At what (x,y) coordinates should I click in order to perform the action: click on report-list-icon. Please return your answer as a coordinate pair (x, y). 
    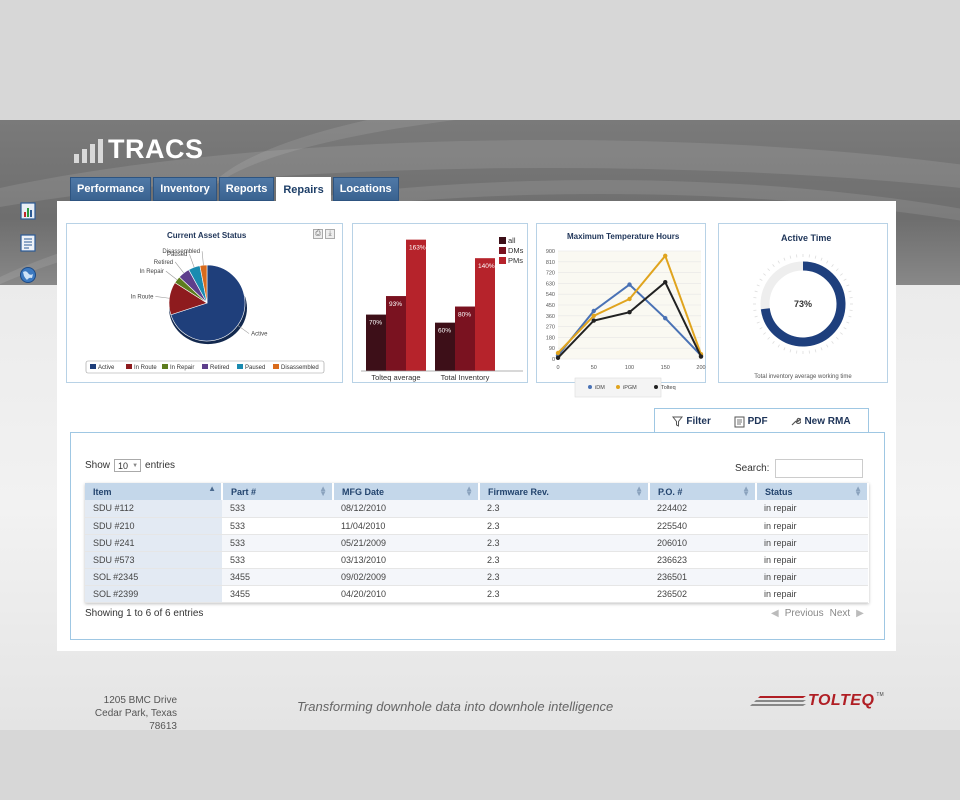
    Looking at the image, I should click on (28, 242).